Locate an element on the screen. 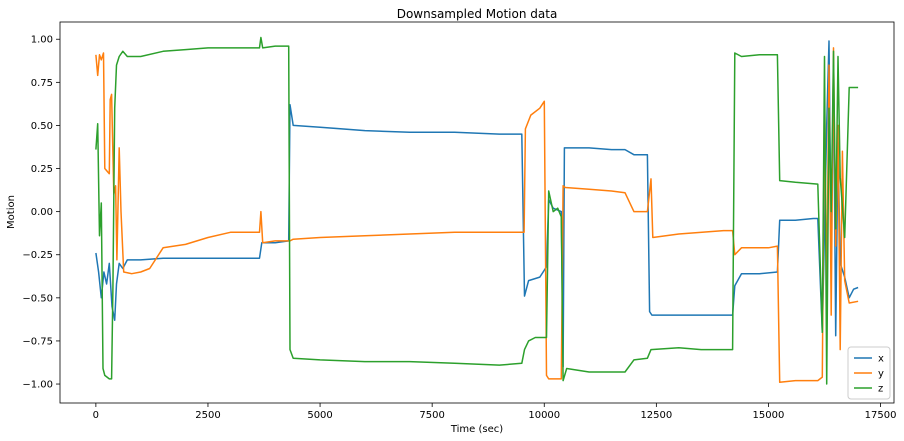  legend: xyz is located at coordinates (869, 373).